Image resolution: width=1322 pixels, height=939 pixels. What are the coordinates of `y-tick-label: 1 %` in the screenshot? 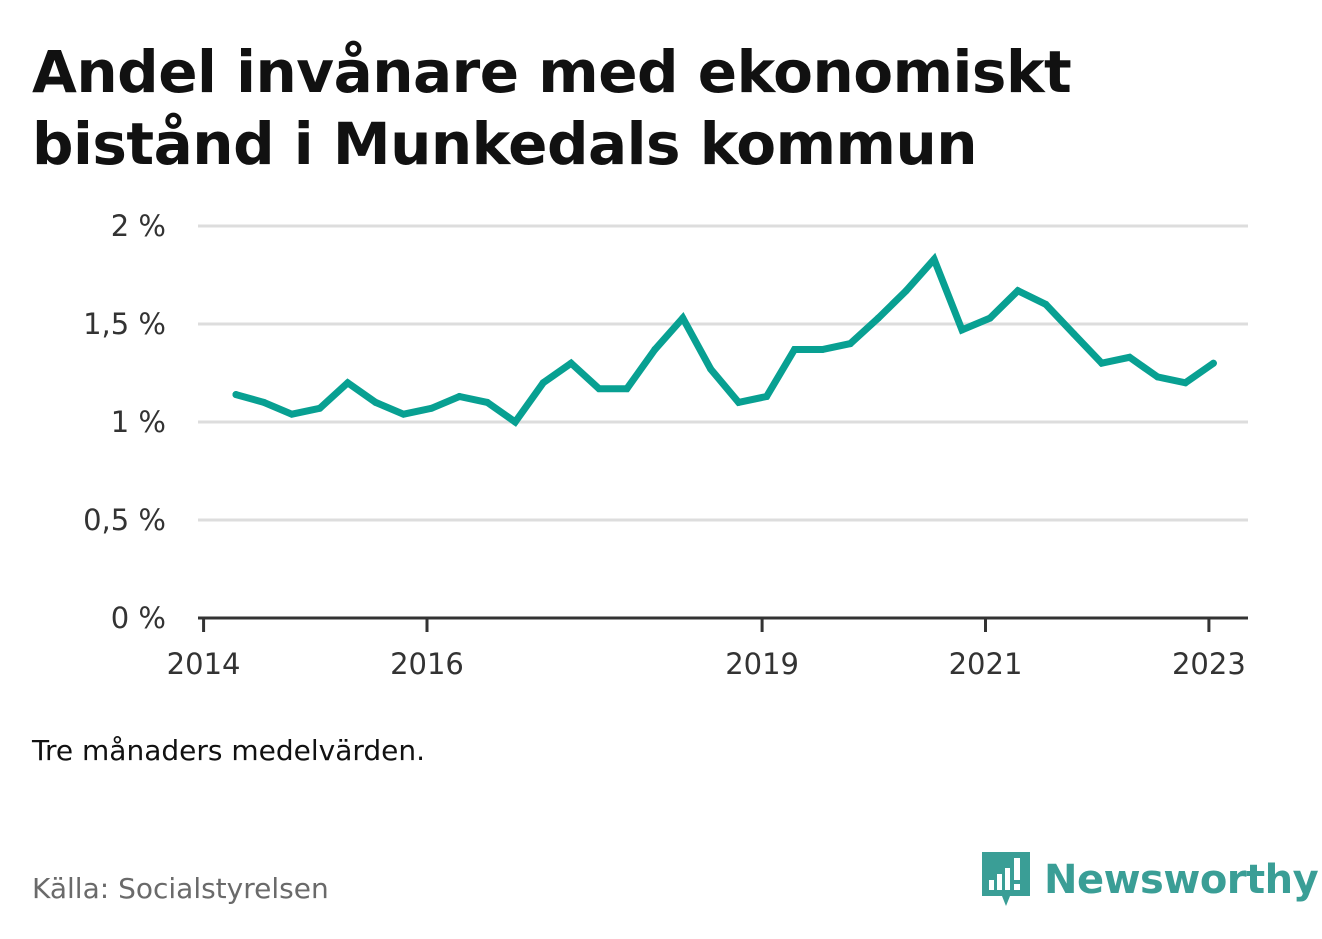 It's located at (138, 422).